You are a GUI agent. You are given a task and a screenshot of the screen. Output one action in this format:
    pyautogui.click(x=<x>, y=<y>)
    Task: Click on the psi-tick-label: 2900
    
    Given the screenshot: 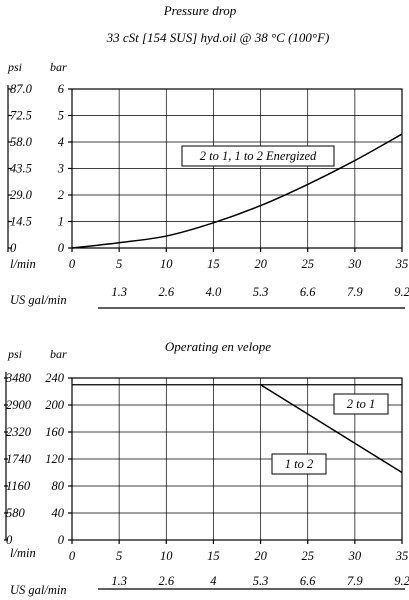 What is the action you would take?
    pyautogui.click(x=19, y=405)
    